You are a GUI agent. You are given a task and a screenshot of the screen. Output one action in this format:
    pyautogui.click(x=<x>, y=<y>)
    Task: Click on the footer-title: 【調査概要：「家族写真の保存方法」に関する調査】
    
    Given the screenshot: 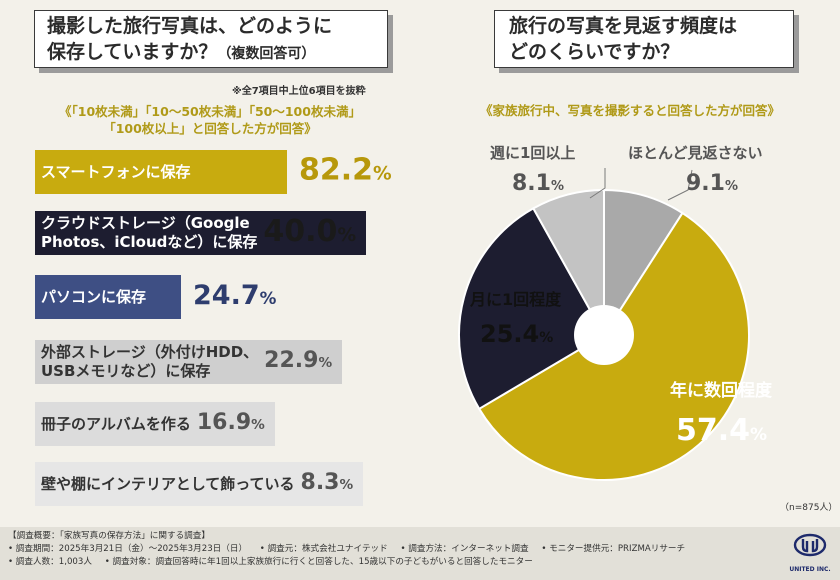 What is the action you would take?
    pyautogui.click(x=109, y=536)
    